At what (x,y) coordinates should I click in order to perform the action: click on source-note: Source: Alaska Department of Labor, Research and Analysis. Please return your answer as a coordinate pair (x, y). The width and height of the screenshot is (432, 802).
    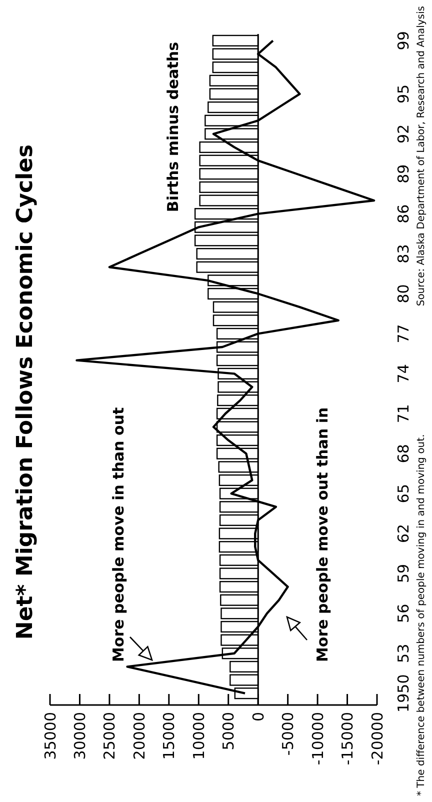
    Looking at the image, I should click on (421, 156).